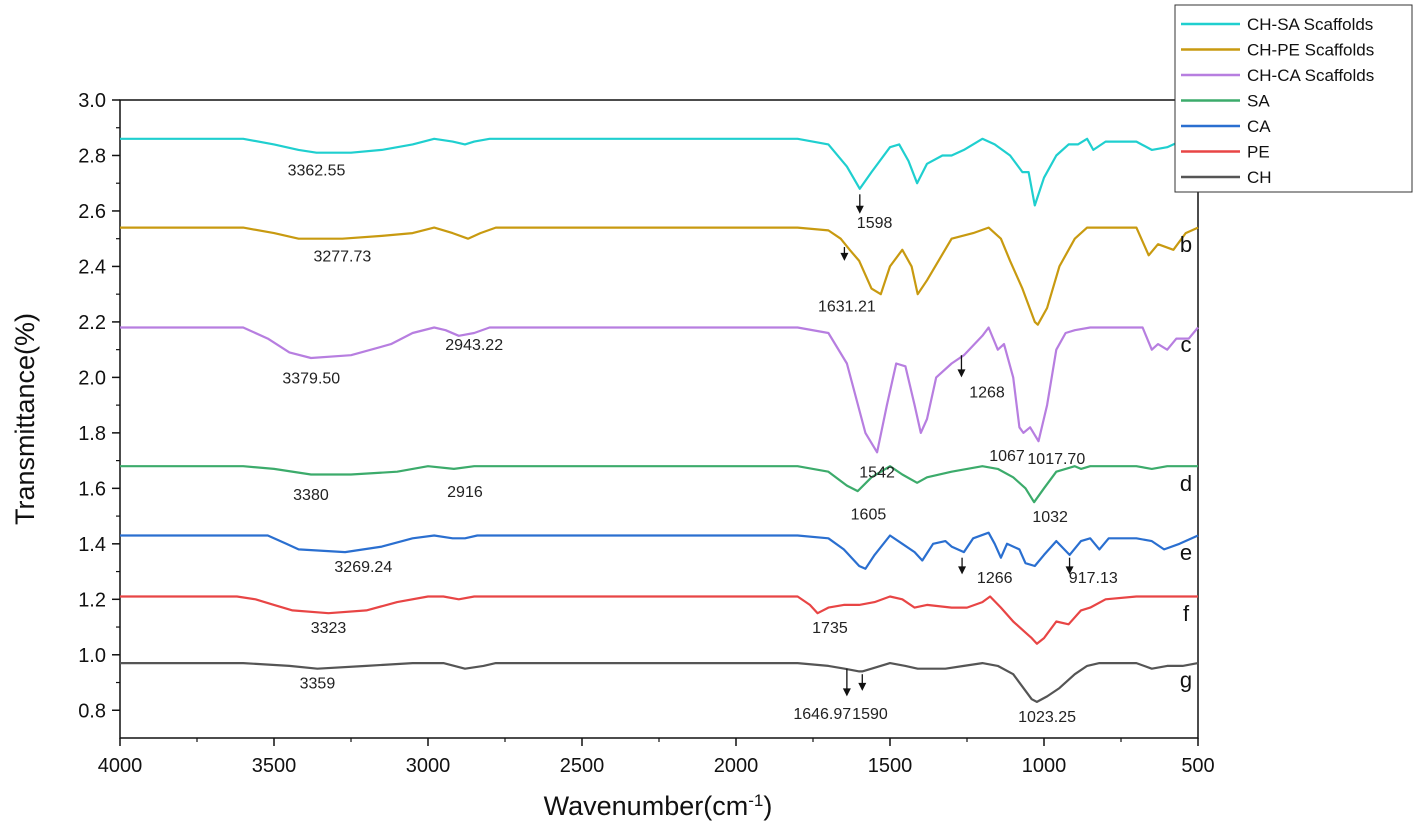 The image size is (1418, 827). What do you see at coordinates (428, 766) in the screenshot?
I see `x-tick-label: 3000` at bounding box center [428, 766].